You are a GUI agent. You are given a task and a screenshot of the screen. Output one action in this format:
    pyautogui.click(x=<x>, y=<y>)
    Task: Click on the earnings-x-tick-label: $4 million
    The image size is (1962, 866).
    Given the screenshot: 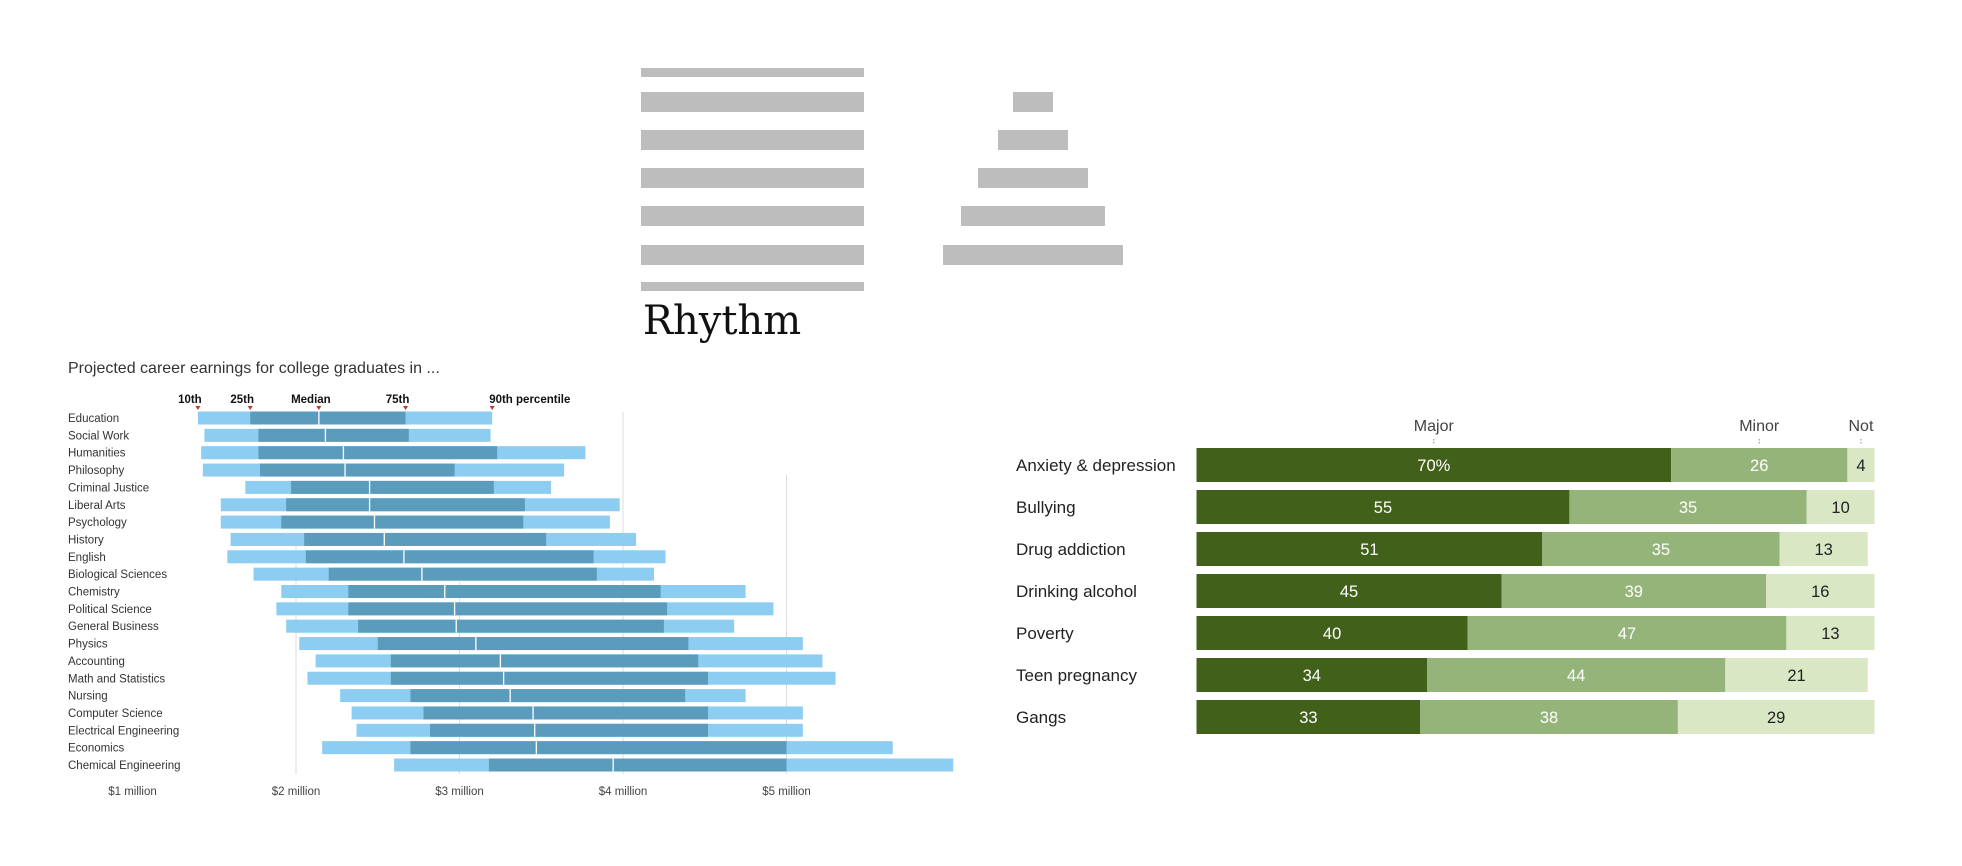 What is the action you would take?
    pyautogui.click(x=623, y=792)
    